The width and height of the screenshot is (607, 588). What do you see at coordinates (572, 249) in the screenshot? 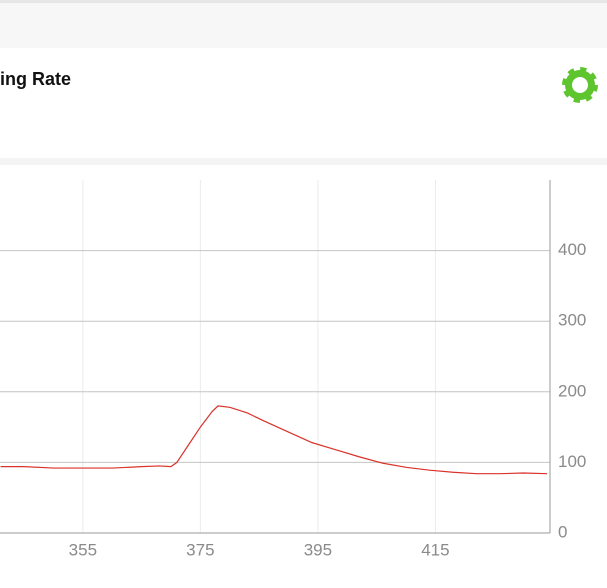
I see `y-tick-label: 400` at bounding box center [572, 249].